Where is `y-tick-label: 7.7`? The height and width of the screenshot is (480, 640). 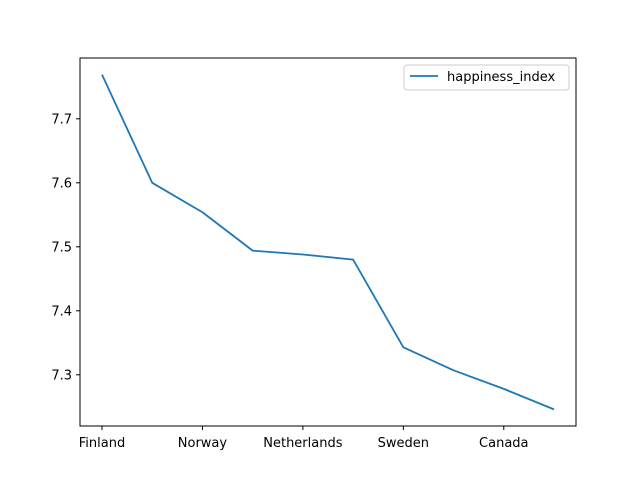 y-tick-label: 7.7 is located at coordinates (61, 119).